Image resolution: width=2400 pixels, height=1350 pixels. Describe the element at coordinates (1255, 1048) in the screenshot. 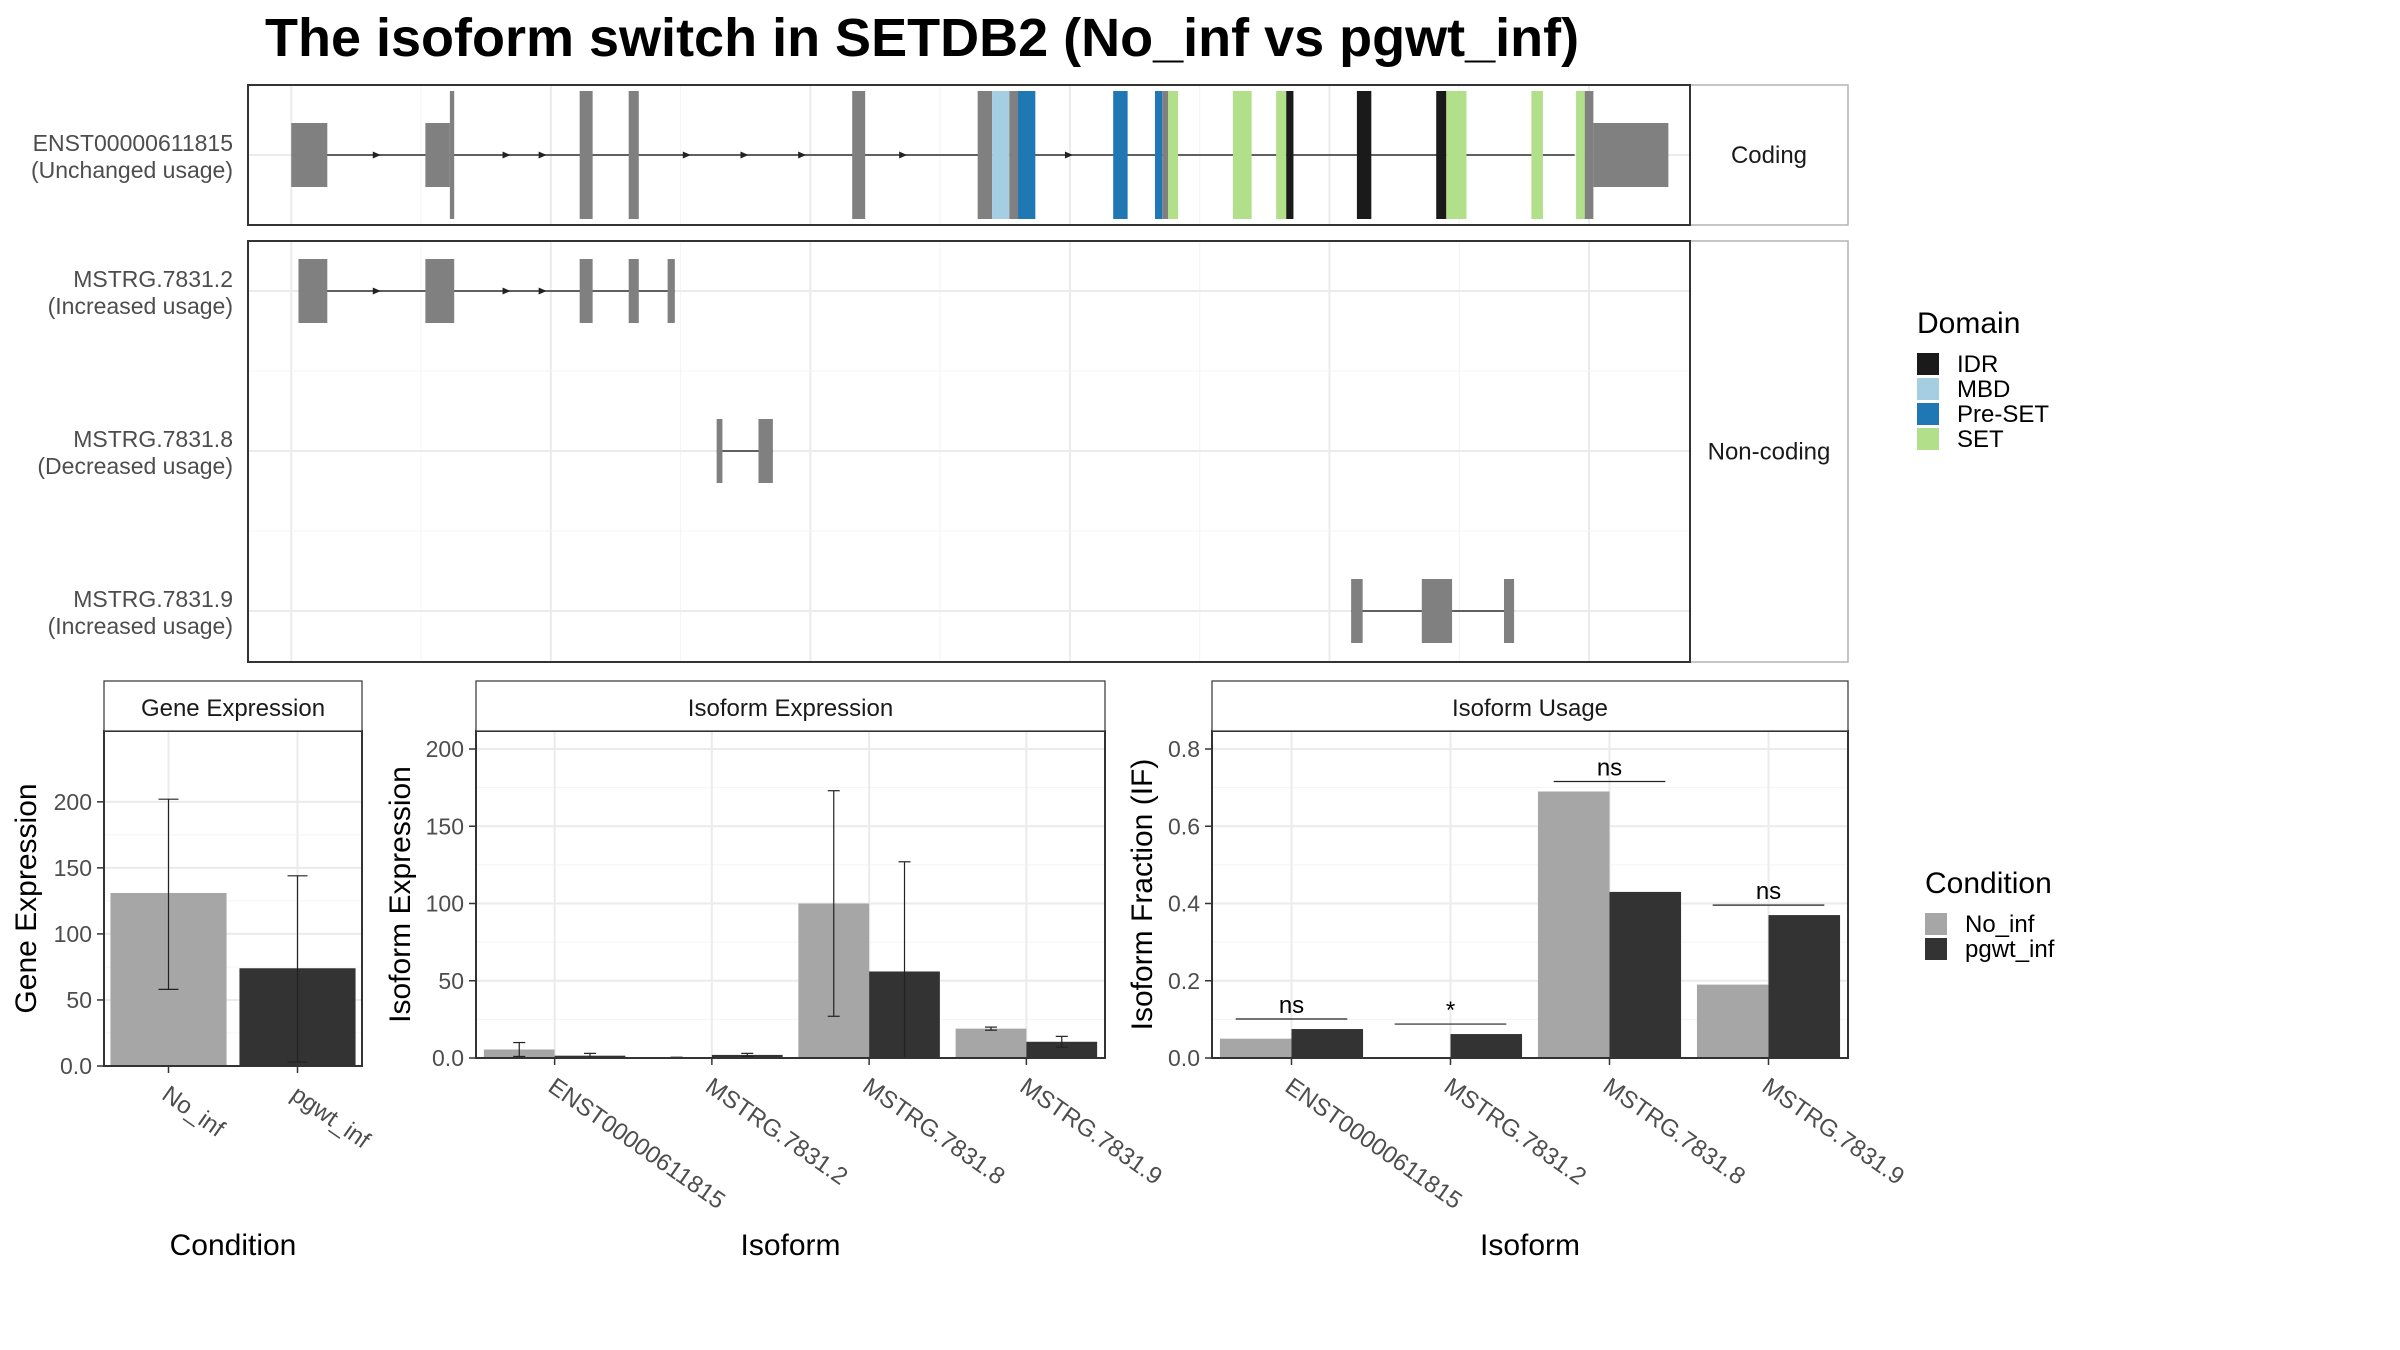

I see `bar-No_inf-ENST00000611815` at that location.